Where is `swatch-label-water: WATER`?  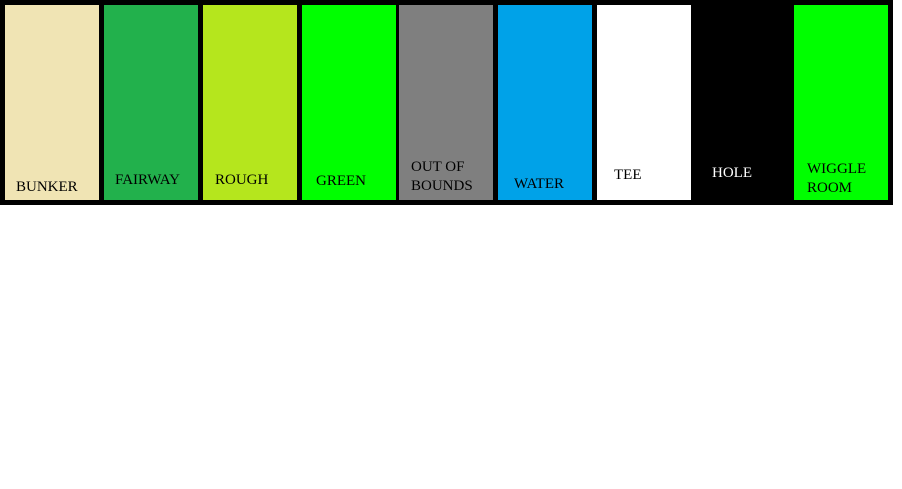 swatch-label-water: WATER is located at coordinates (539, 184).